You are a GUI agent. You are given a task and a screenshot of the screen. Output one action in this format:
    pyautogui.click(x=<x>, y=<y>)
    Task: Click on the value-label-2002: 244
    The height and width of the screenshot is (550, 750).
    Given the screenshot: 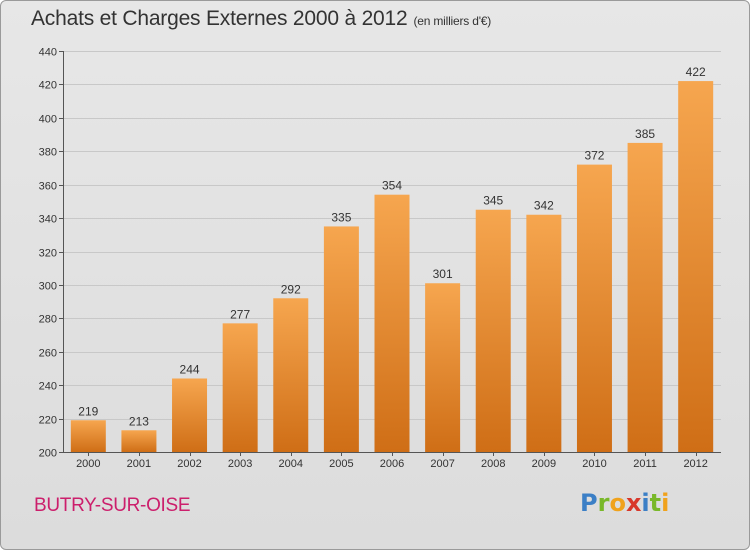 What is the action you would take?
    pyautogui.click(x=190, y=369)
    